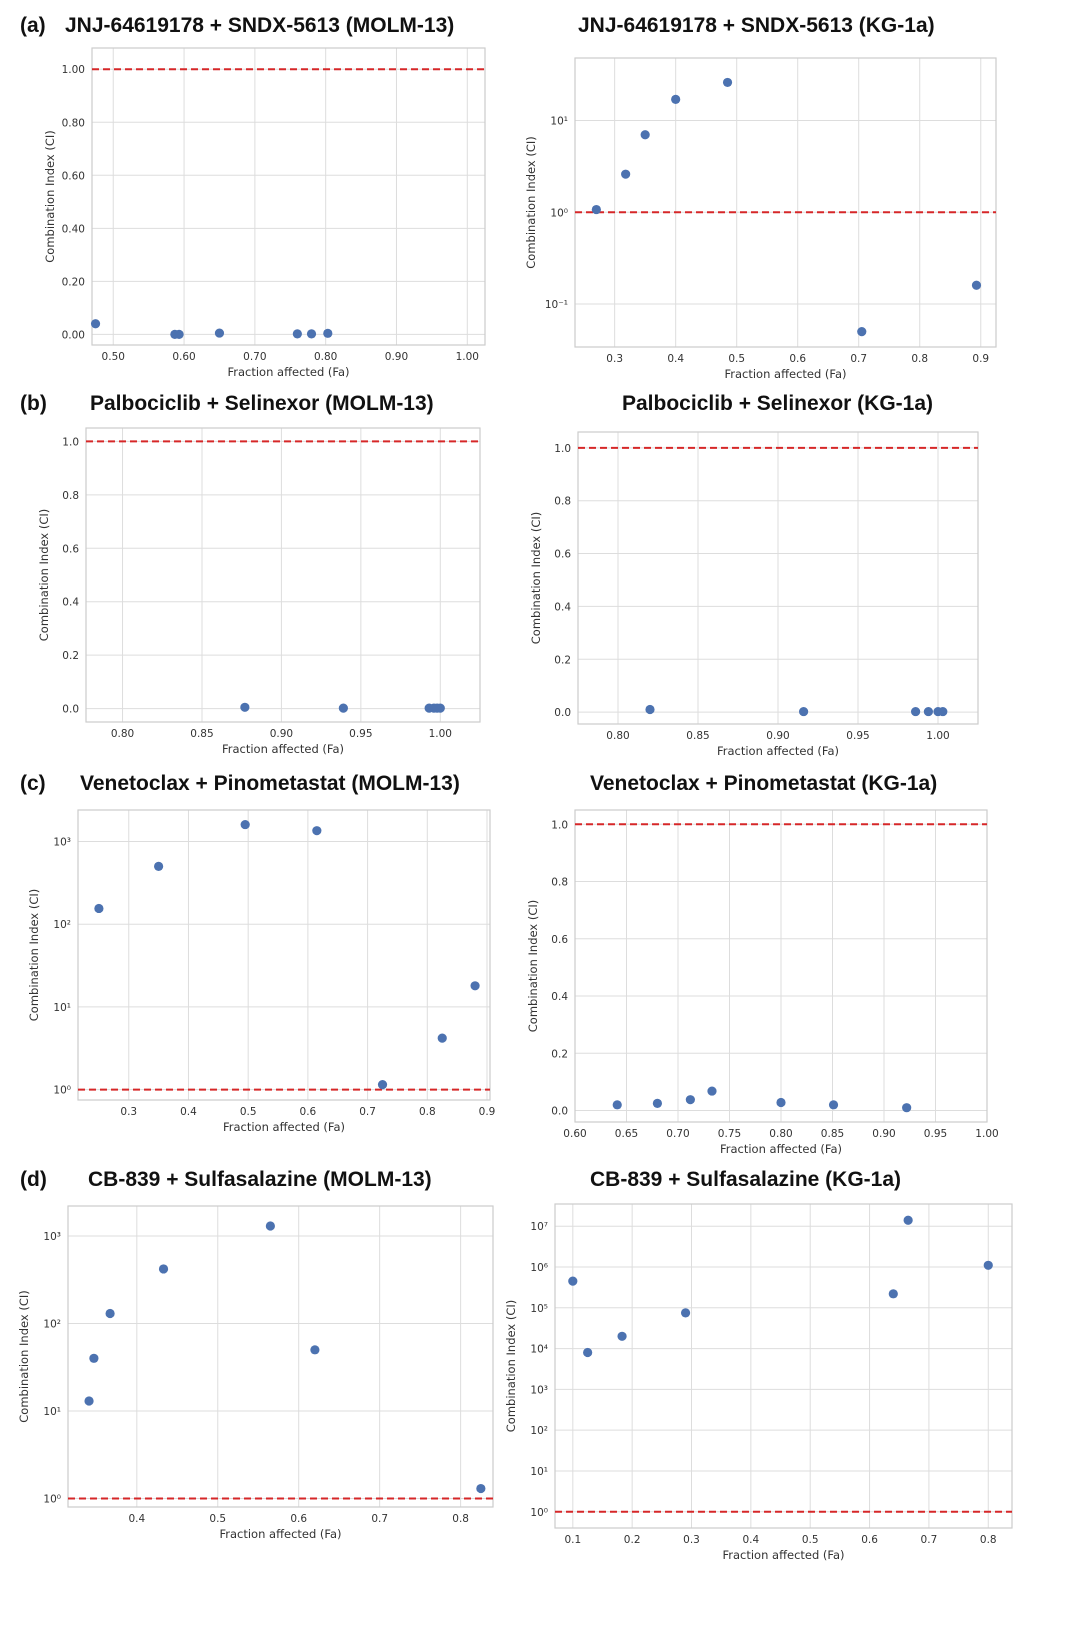 The height and width of the screenshot is (1628, 1074). I want to click on chart-title-a-kg1a: JNJ-64619178 + SNDX-5613 (KG-1a), so click(756, 25).